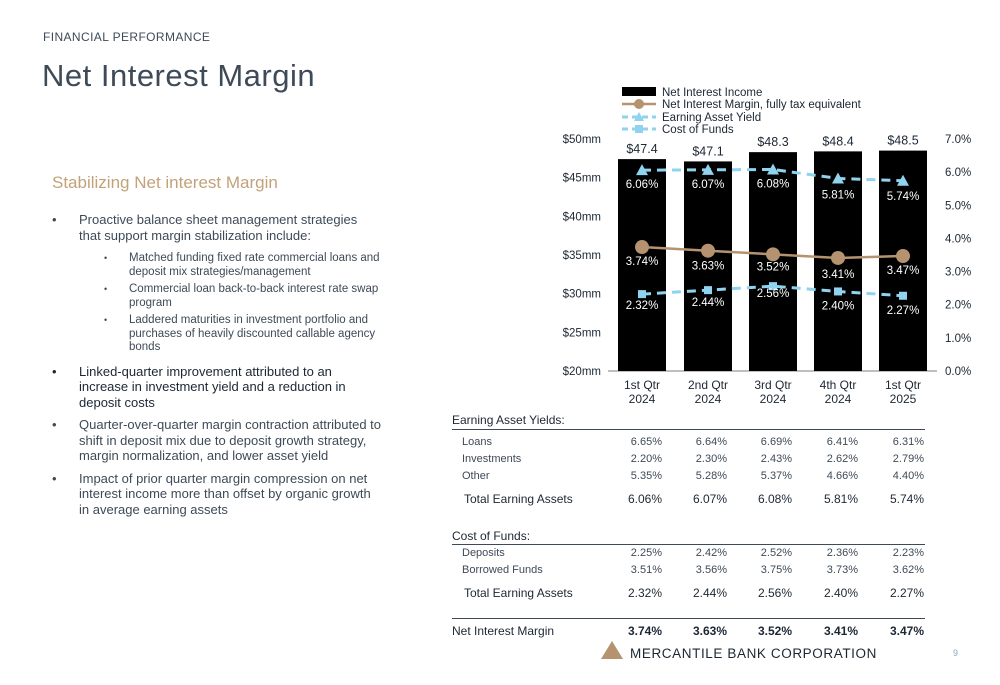 The width and height of the screenshot is (1000, 685). What do you see at coordinates (902, 141) in the screenshot?
I see `bar-value-label: $48.5` at bounding box center [902, 141].